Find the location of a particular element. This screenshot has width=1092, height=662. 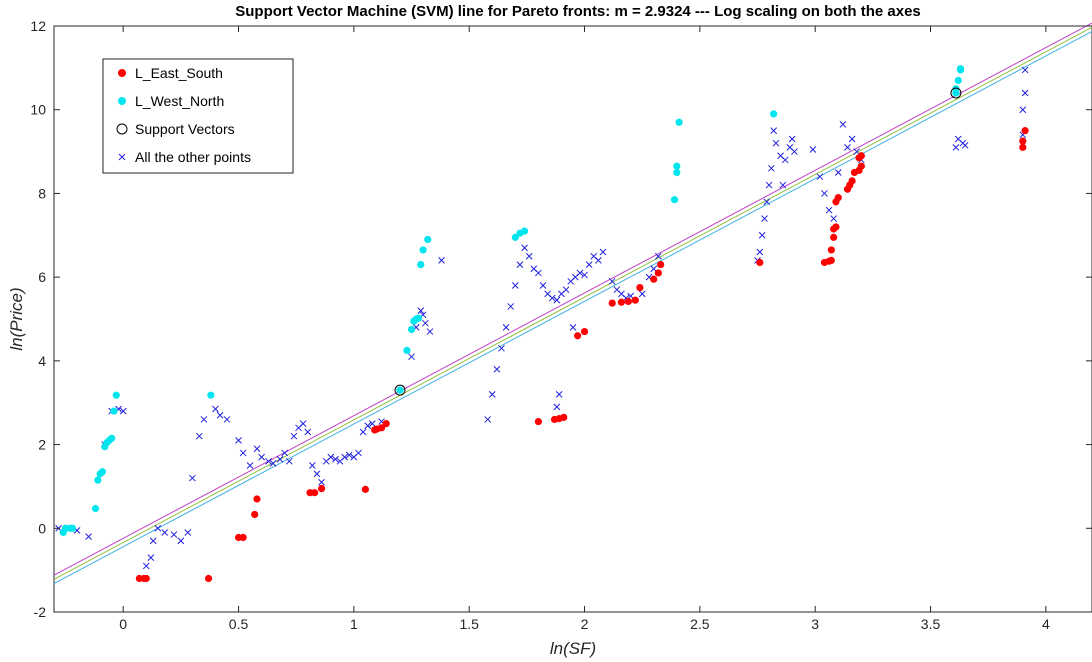

legend-marker-west-north is located at coordinates (122, 101).